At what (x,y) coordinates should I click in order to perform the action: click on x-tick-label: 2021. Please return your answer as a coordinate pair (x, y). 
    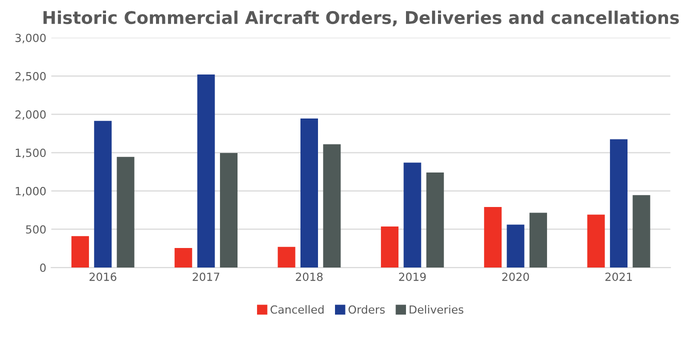
    Looking at the image, I should click on (618, 276).